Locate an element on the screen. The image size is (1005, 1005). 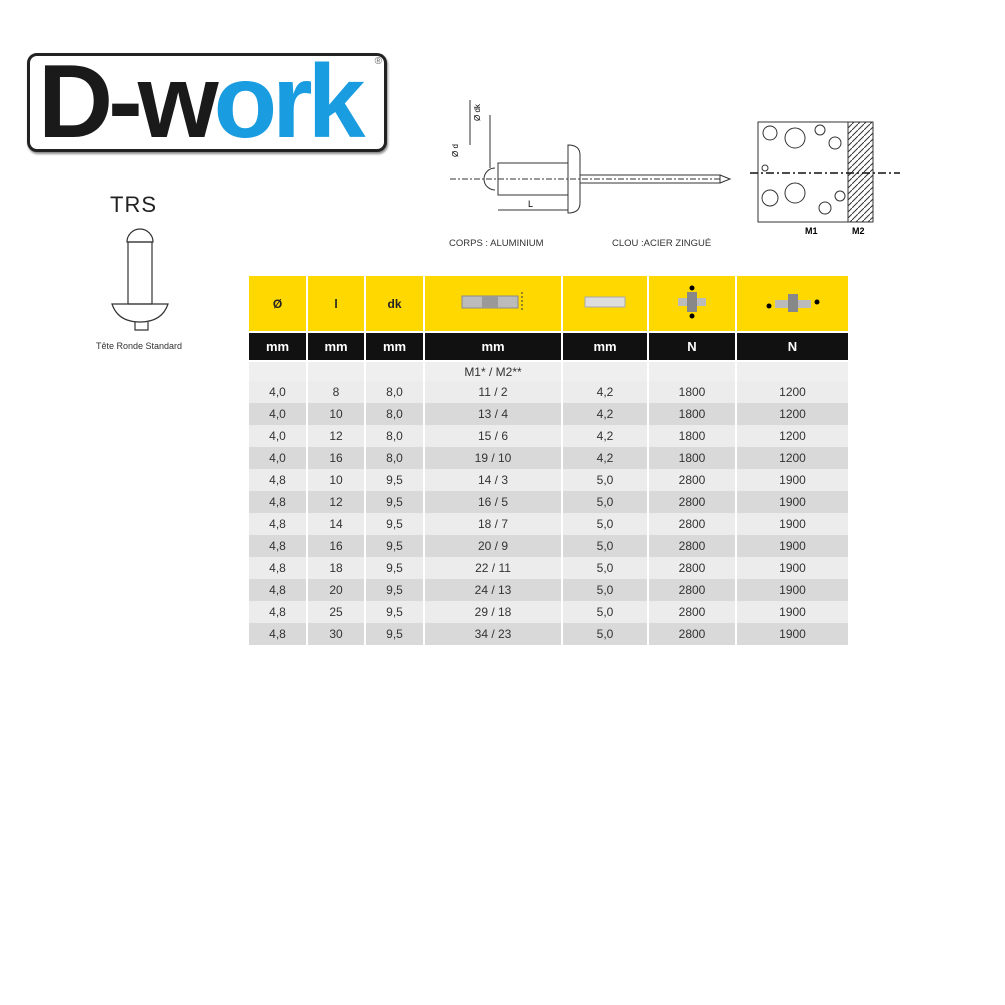
shear-force-icon is located at coordinates (793, 304).